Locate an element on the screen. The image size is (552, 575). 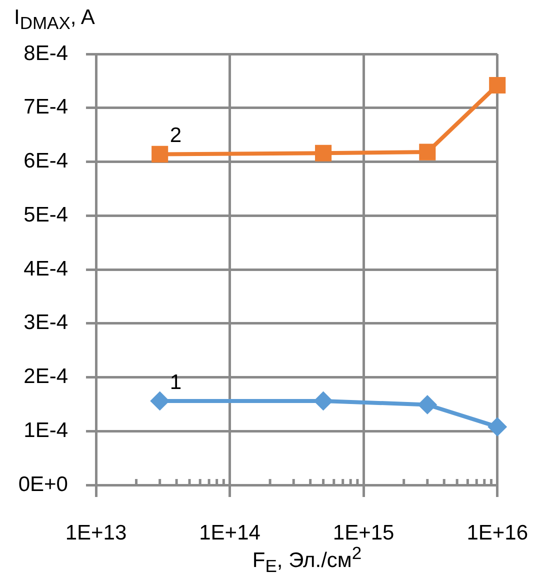
y-axis-title: I$_{DMAX}$, A is located at coordinates (54, 20).